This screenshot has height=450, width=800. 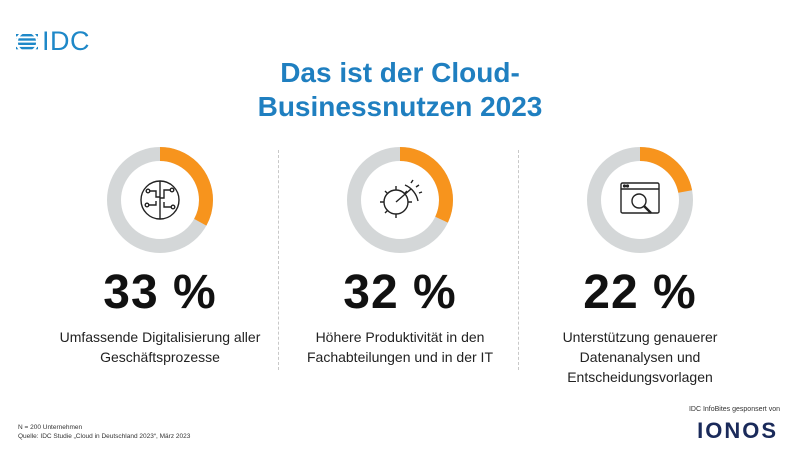 What do you see at coordinates (400, 106) in the screenshot?
I see `title-line-2: Businessnutzen 2023` at bounding box center [400, 106].